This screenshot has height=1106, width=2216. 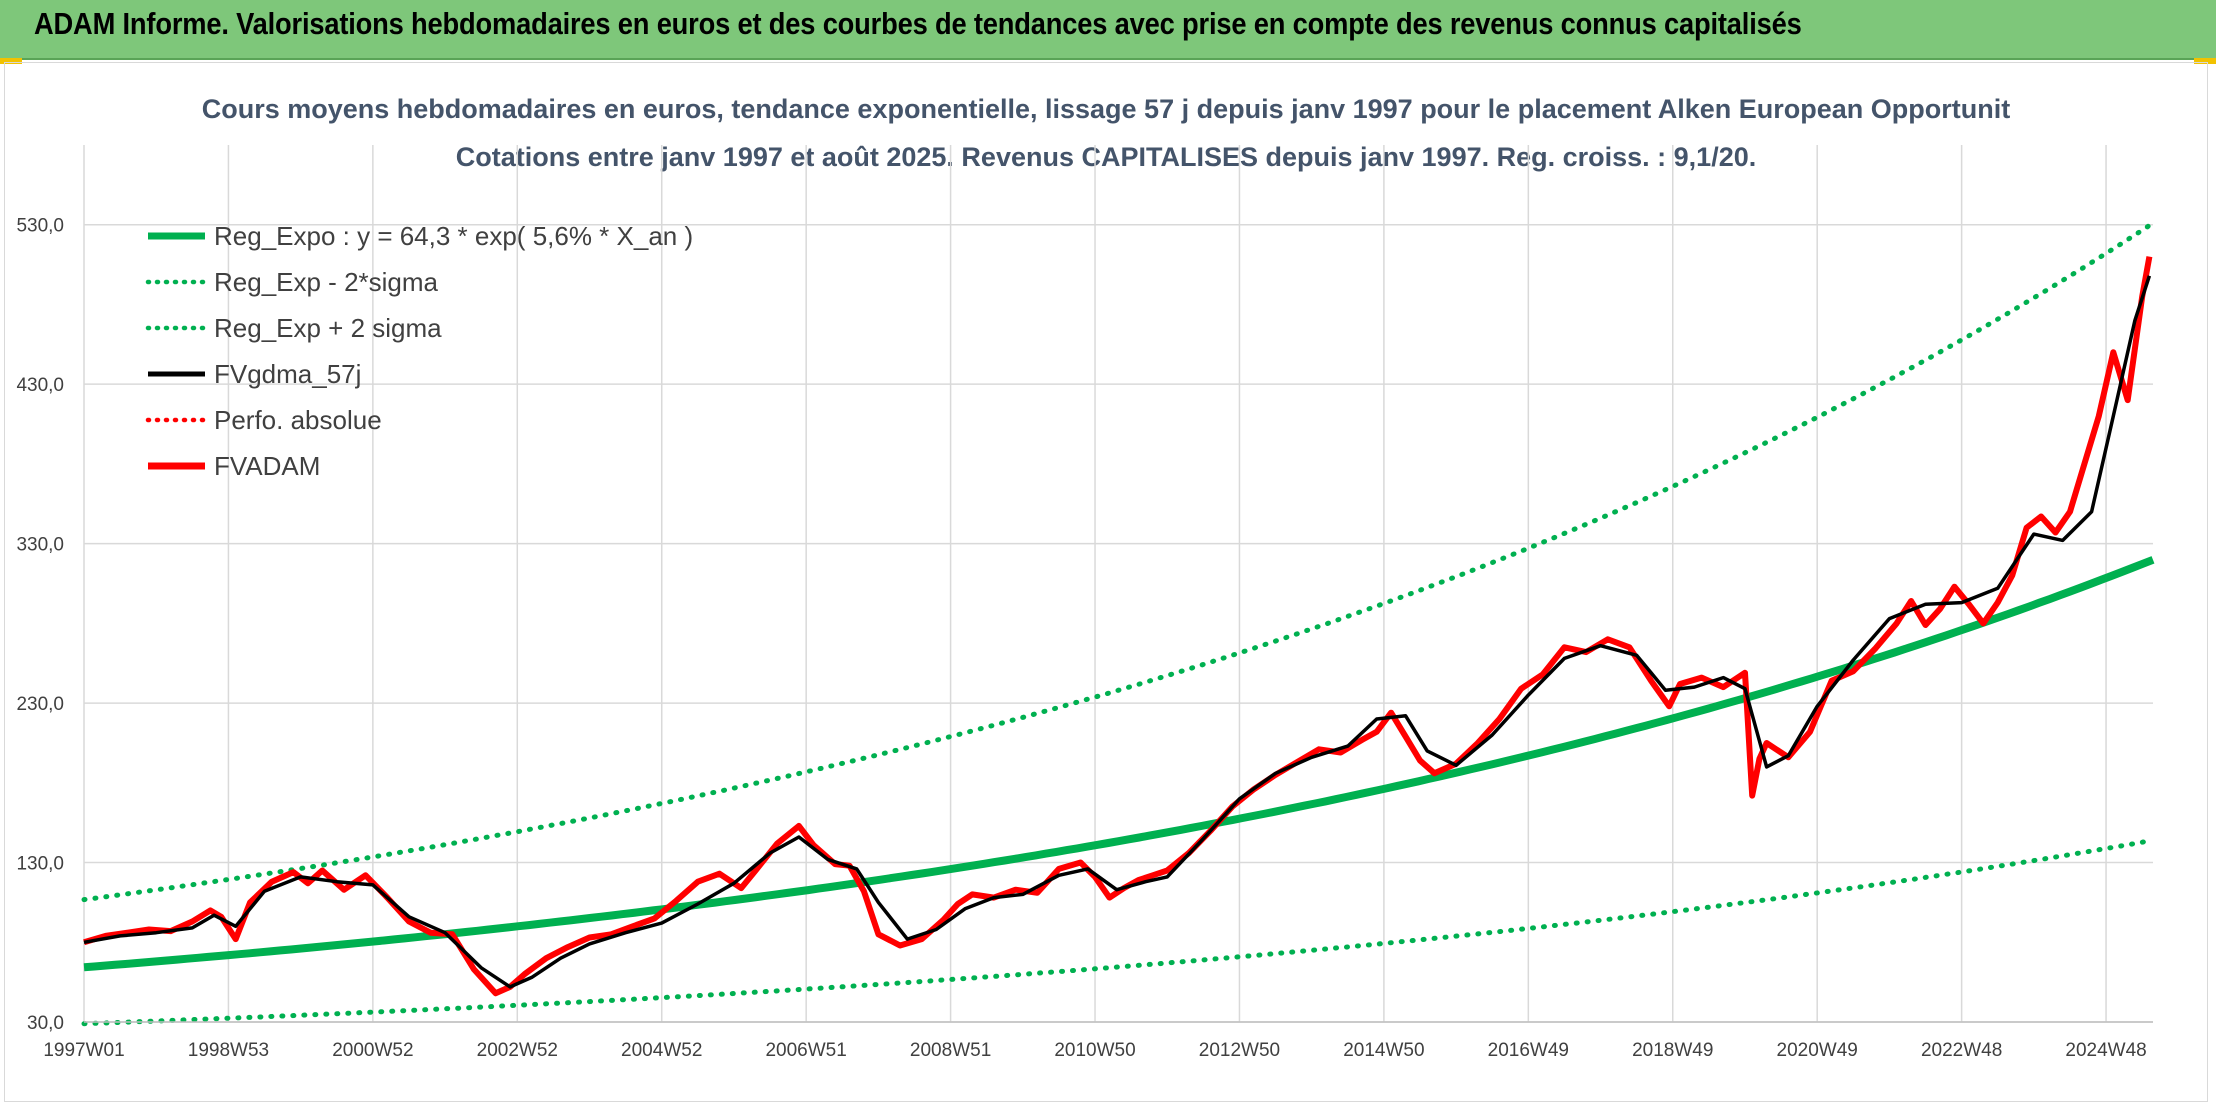 I want to click on corner-accent-left, so click(x=11, y=61).